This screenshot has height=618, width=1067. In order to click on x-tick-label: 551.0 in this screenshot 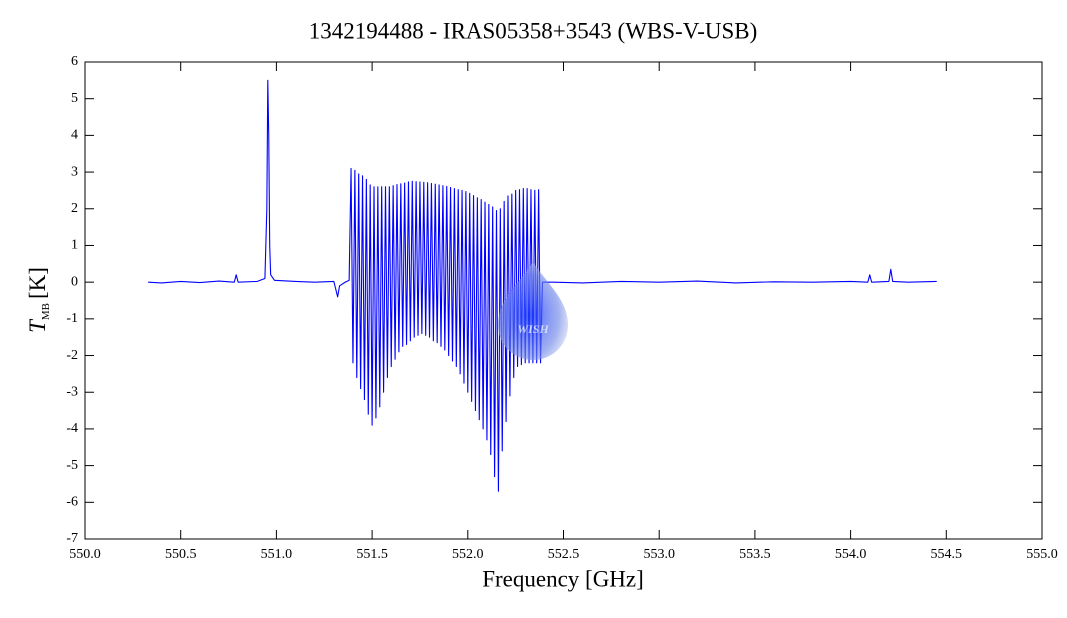, I will do `click(277, 554)`.